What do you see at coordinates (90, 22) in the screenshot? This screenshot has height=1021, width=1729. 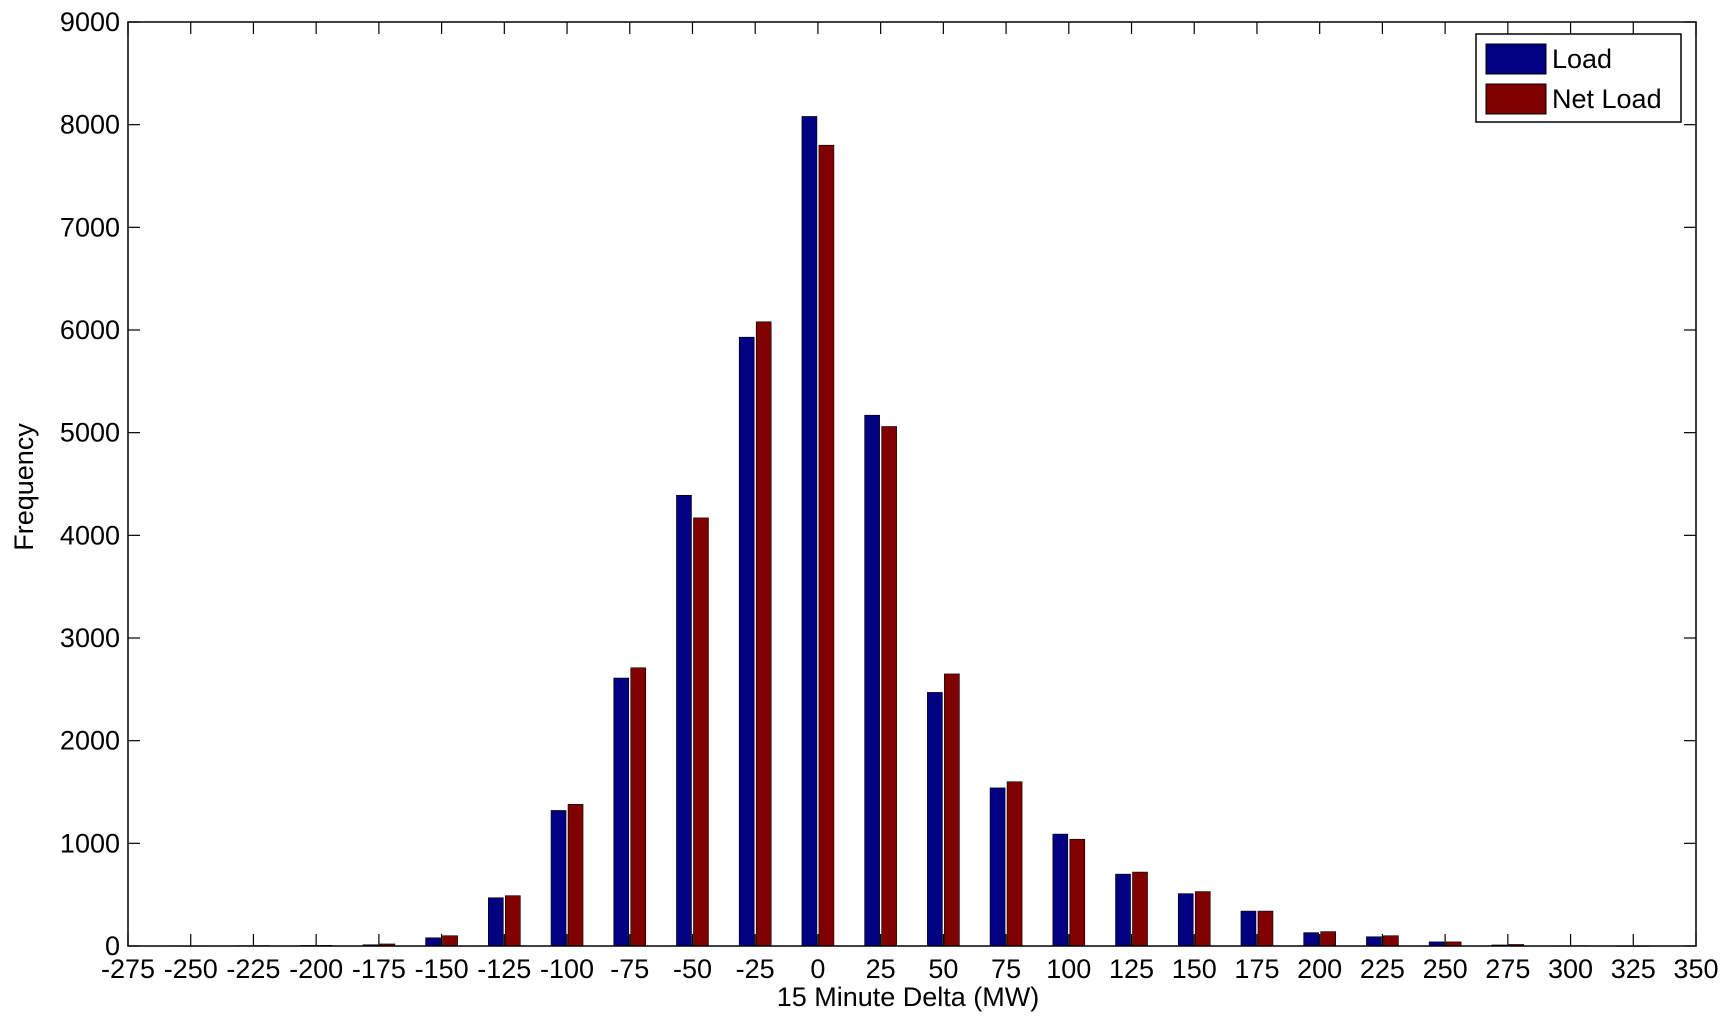 I see `y-tick-label: 9000` at bounding box center [90, 22].